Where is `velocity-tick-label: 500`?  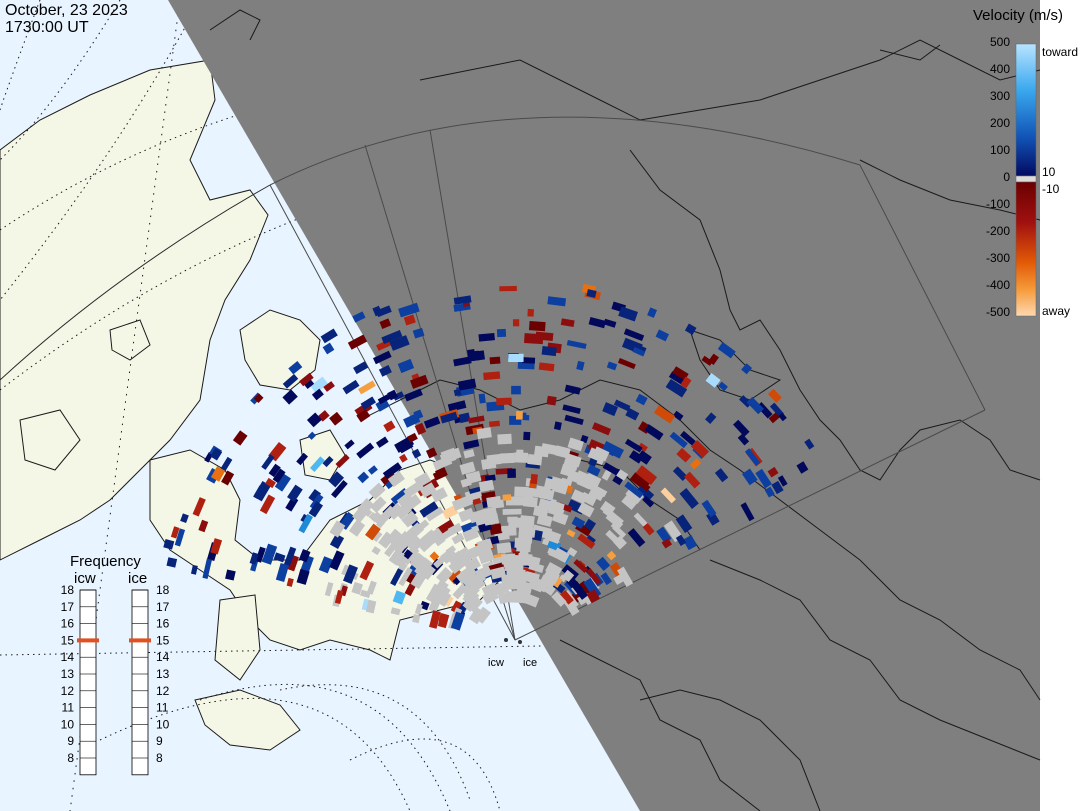
velocity-tick-label: 500 is located at coordinates (1000, 42).